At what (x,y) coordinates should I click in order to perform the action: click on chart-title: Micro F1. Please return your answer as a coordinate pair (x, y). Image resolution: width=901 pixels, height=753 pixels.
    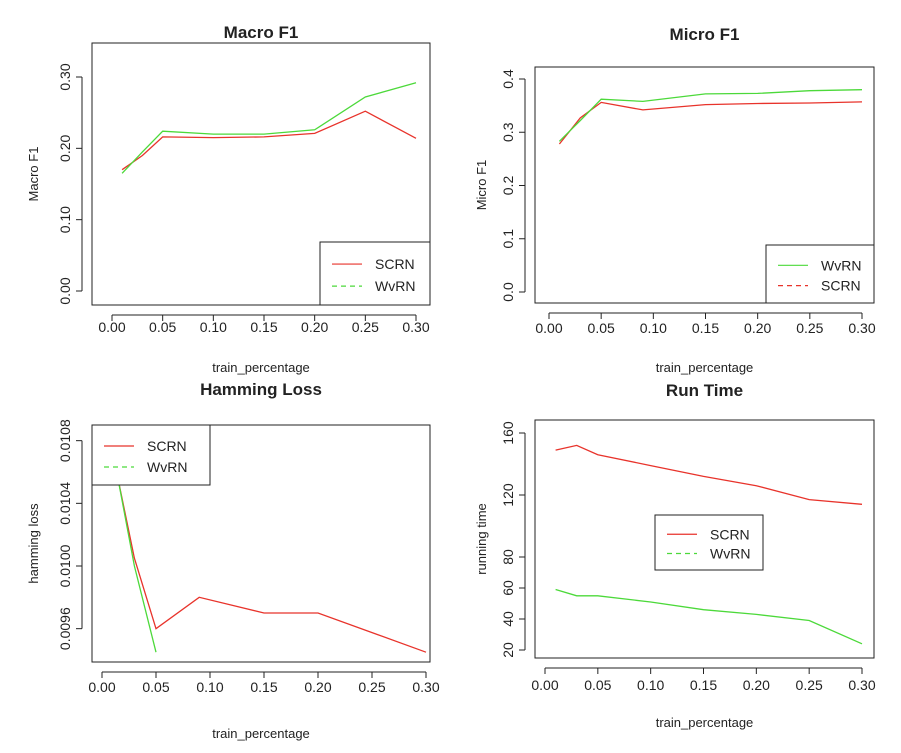
    Looking at the image, I should click on (705, 34).